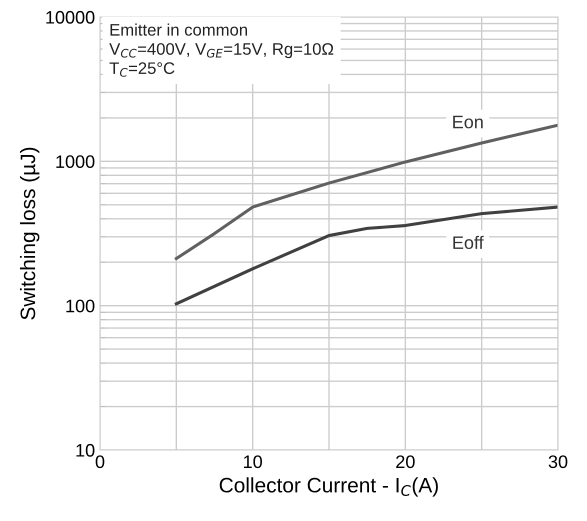 The height and width of the screenshot is (521, 587). Describe the element at coordinates (468, 122) in the screenshot. I see `series-label: Eon` at that location.